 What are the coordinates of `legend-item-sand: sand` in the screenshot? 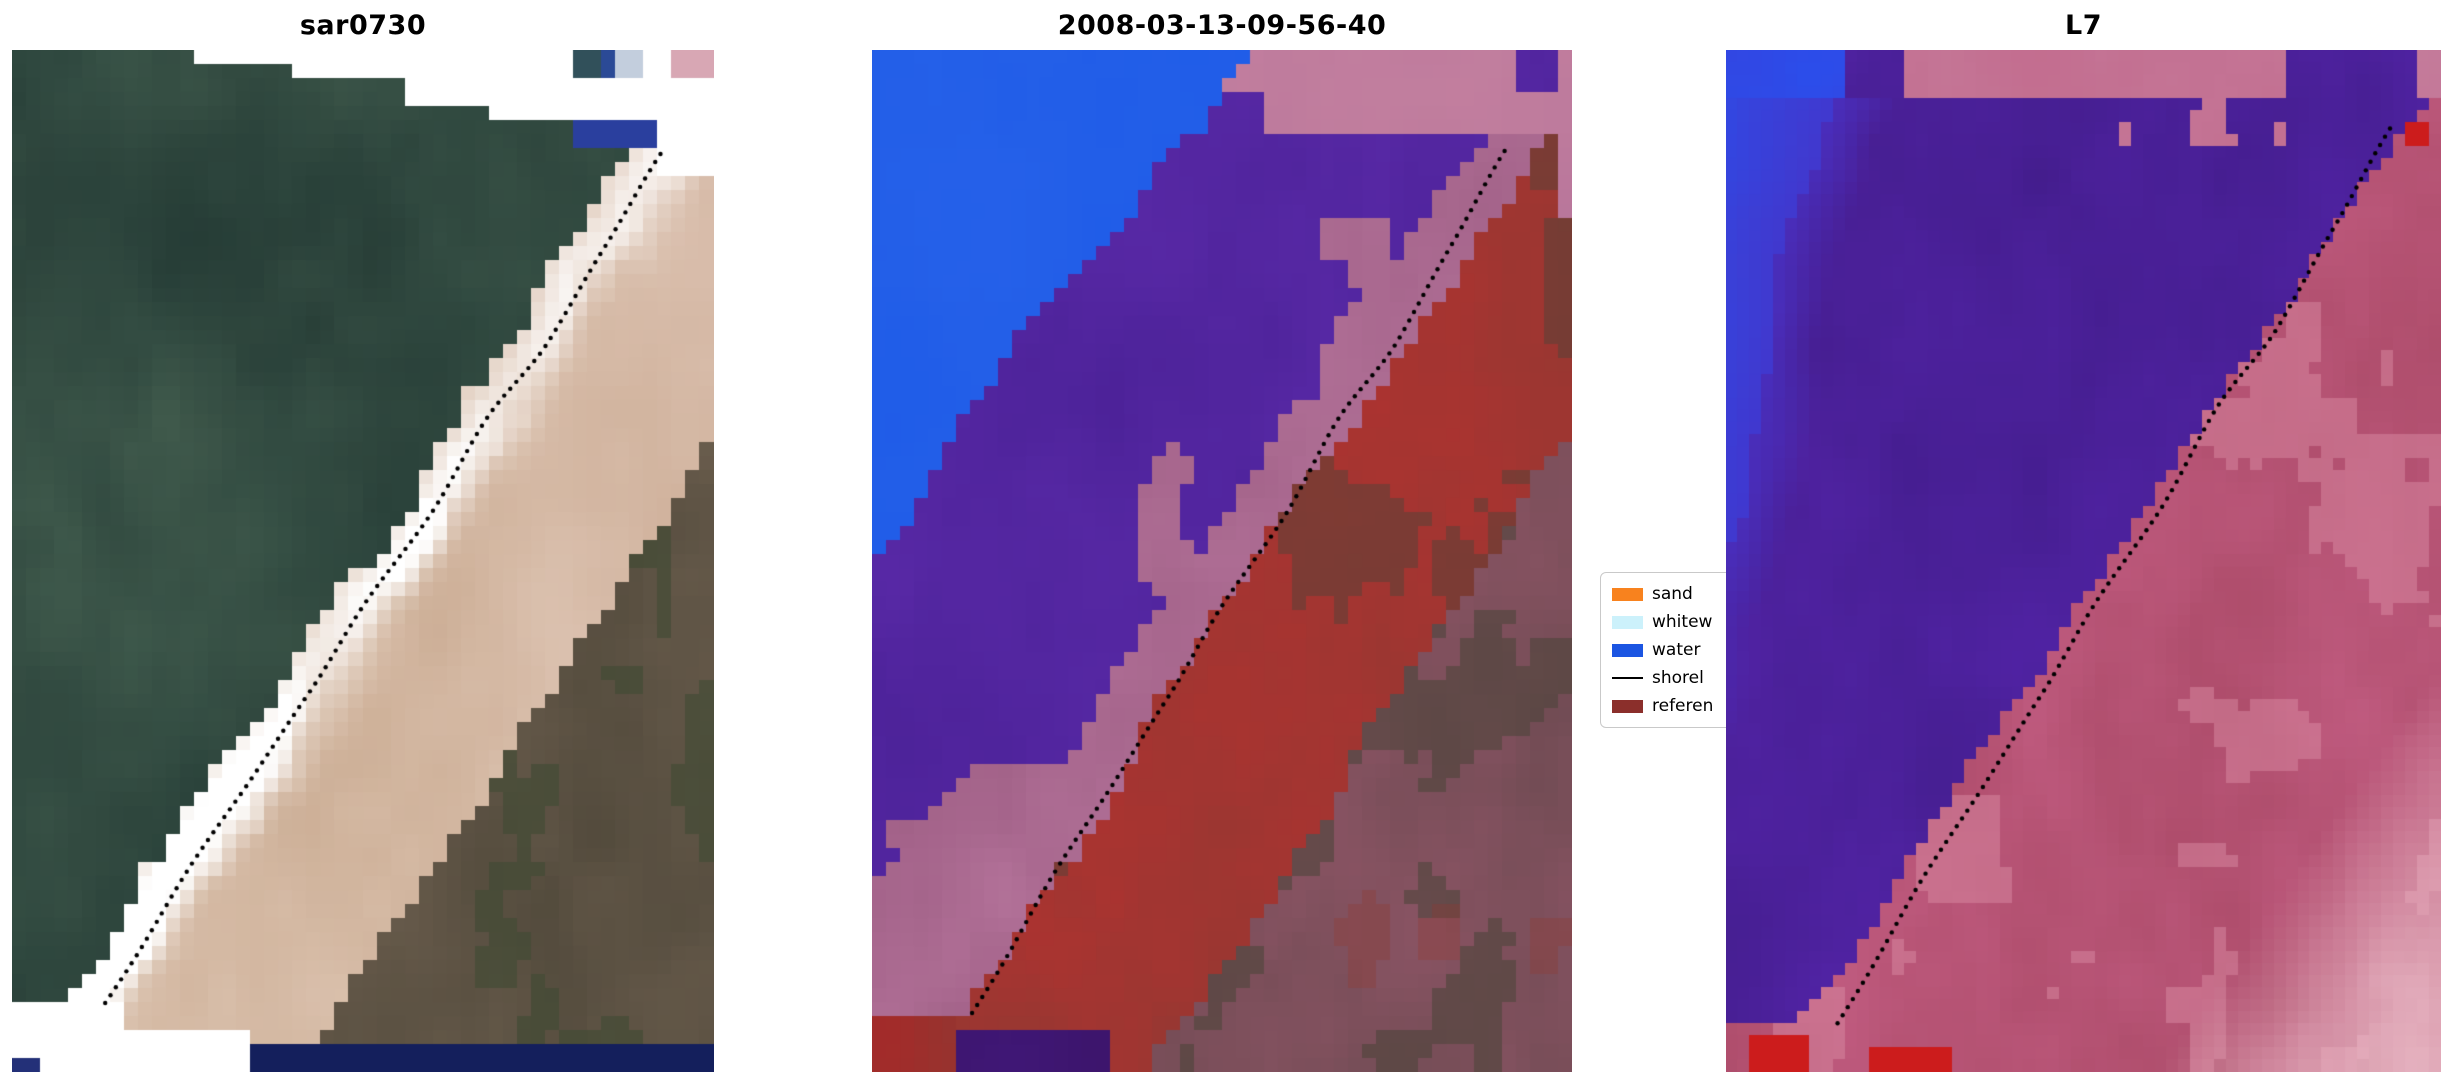 It's located at (1675, 594).